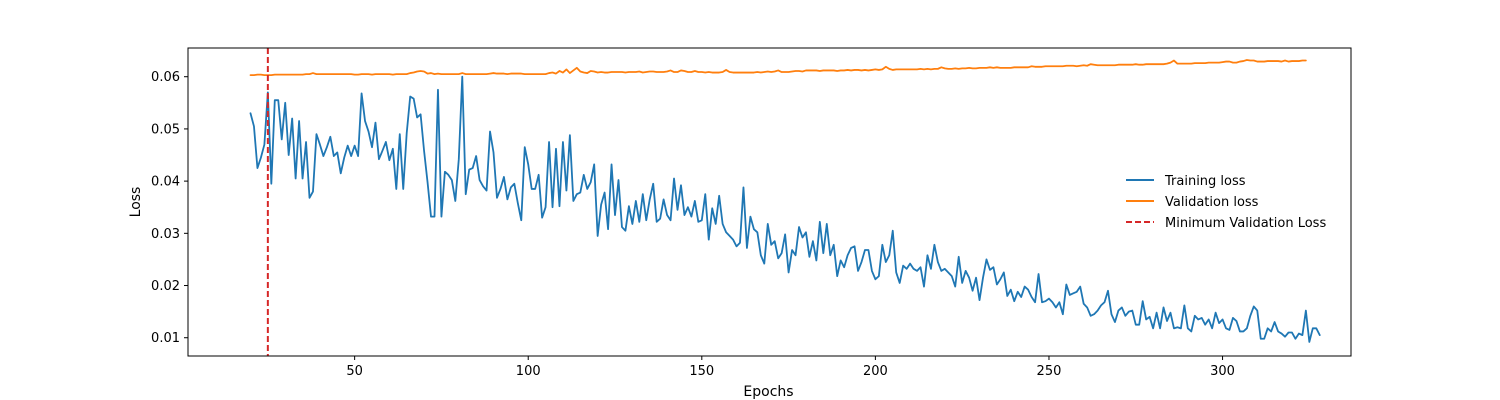 The image size is (1500, 400). Describe the element at coordinates (354, 371) in the screenshot. I see `x-tick-label: 50` at that location.